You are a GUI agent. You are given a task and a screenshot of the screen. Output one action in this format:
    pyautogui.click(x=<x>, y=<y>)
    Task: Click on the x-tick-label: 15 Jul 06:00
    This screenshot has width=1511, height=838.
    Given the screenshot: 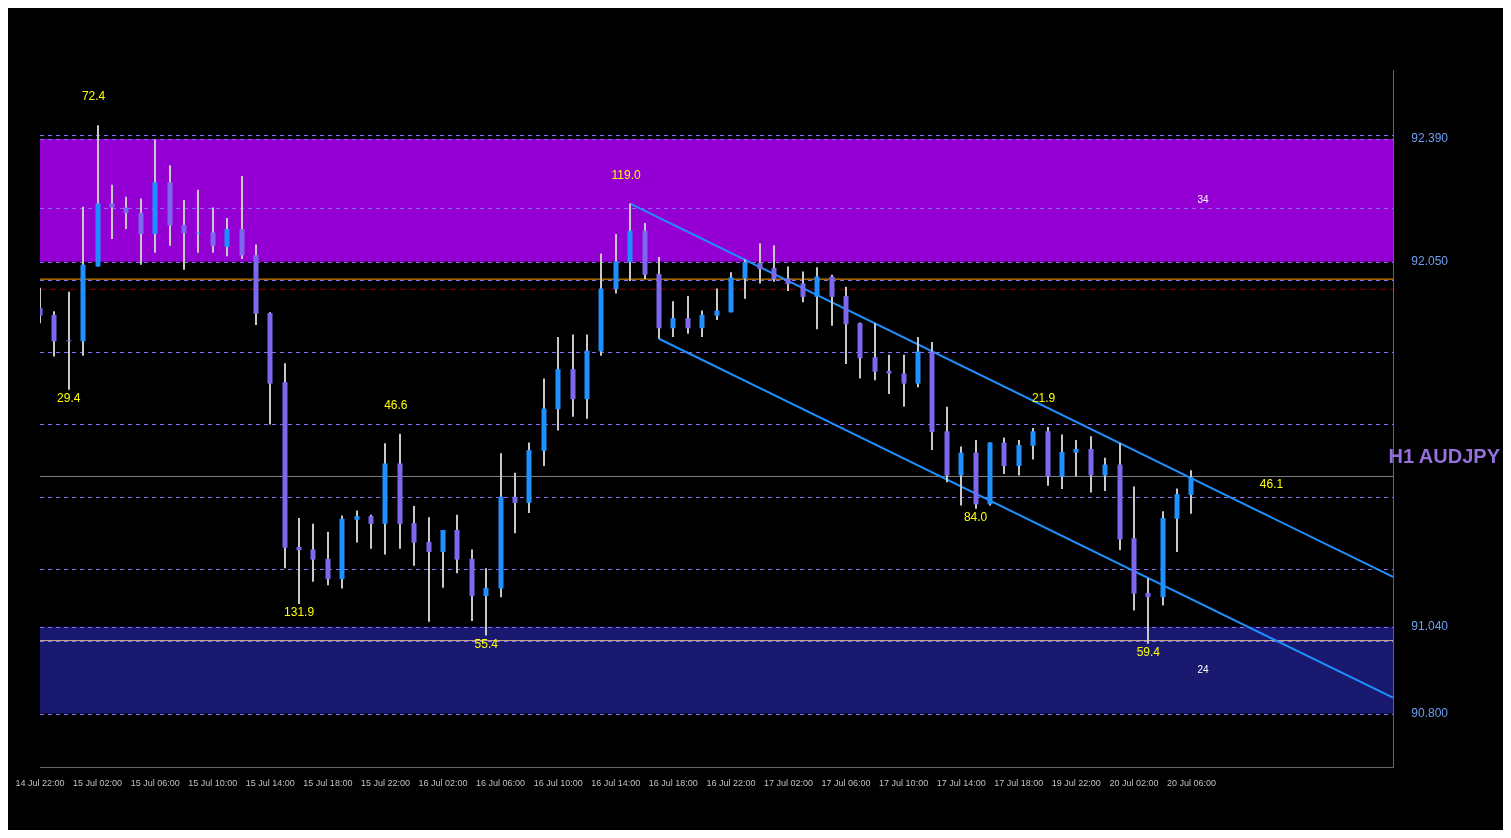 What is the action you would take?
    pyautogui.click(x=155, y=782)
    